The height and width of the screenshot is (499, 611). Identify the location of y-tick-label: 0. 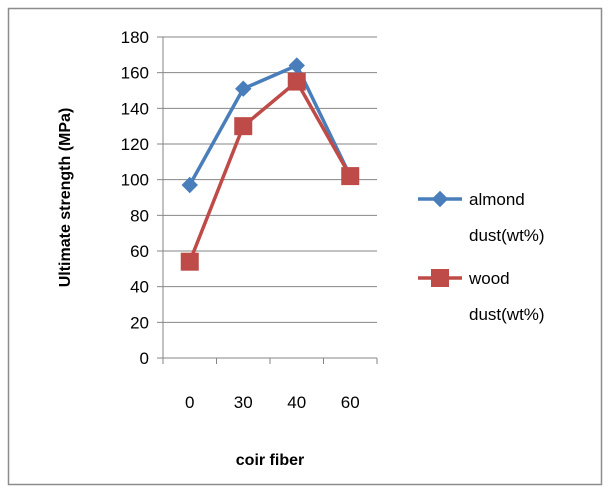
(144, 358).